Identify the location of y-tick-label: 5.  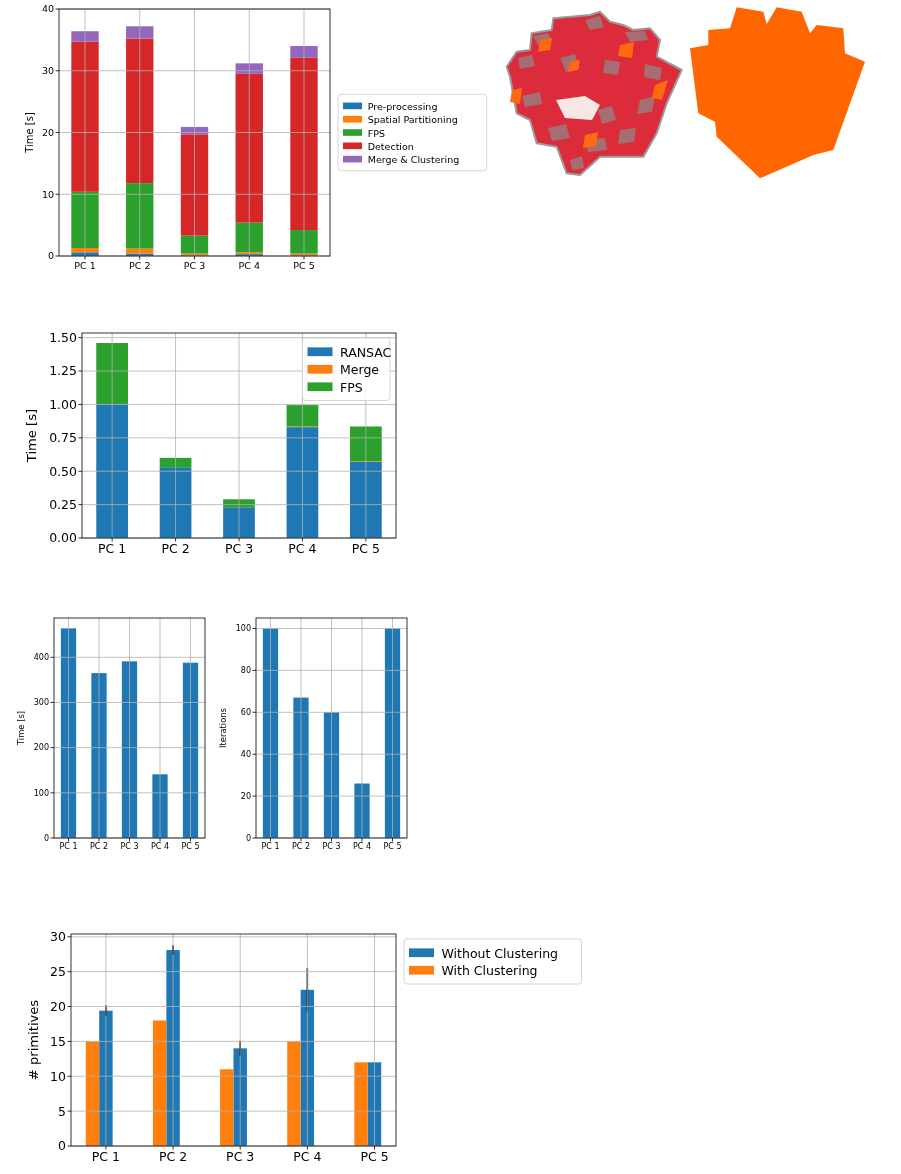
(62, 1111).